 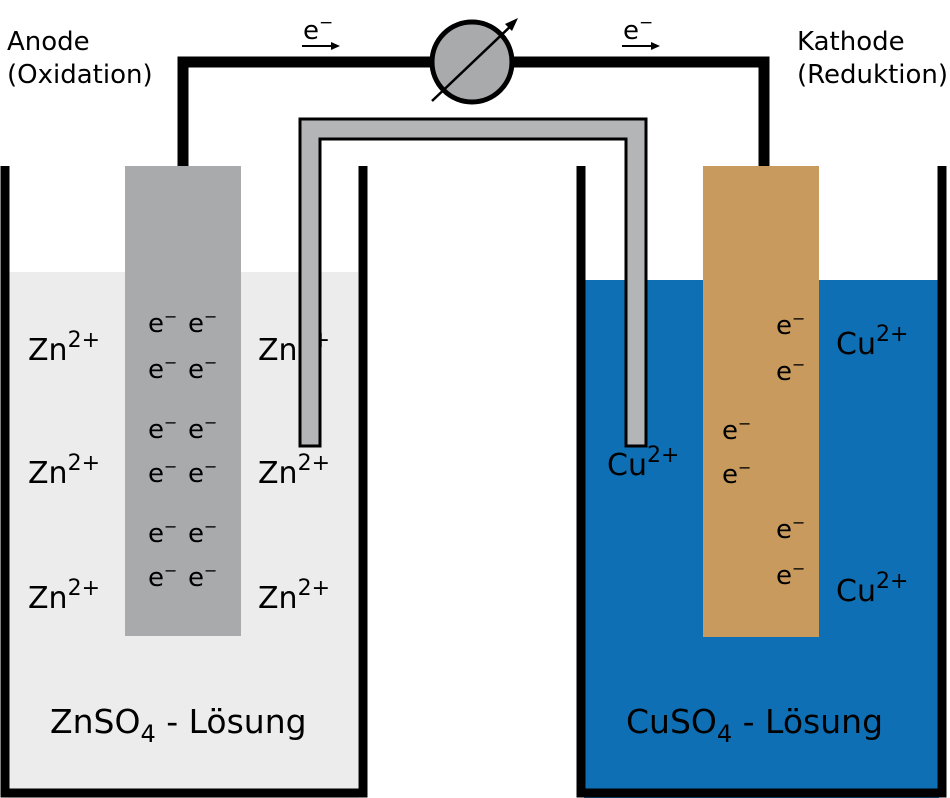 I want to click on zn-electrode-electrons: e− e− e− e− e− e− e− e− e− e− e− e−, so click(x=182, y=450).